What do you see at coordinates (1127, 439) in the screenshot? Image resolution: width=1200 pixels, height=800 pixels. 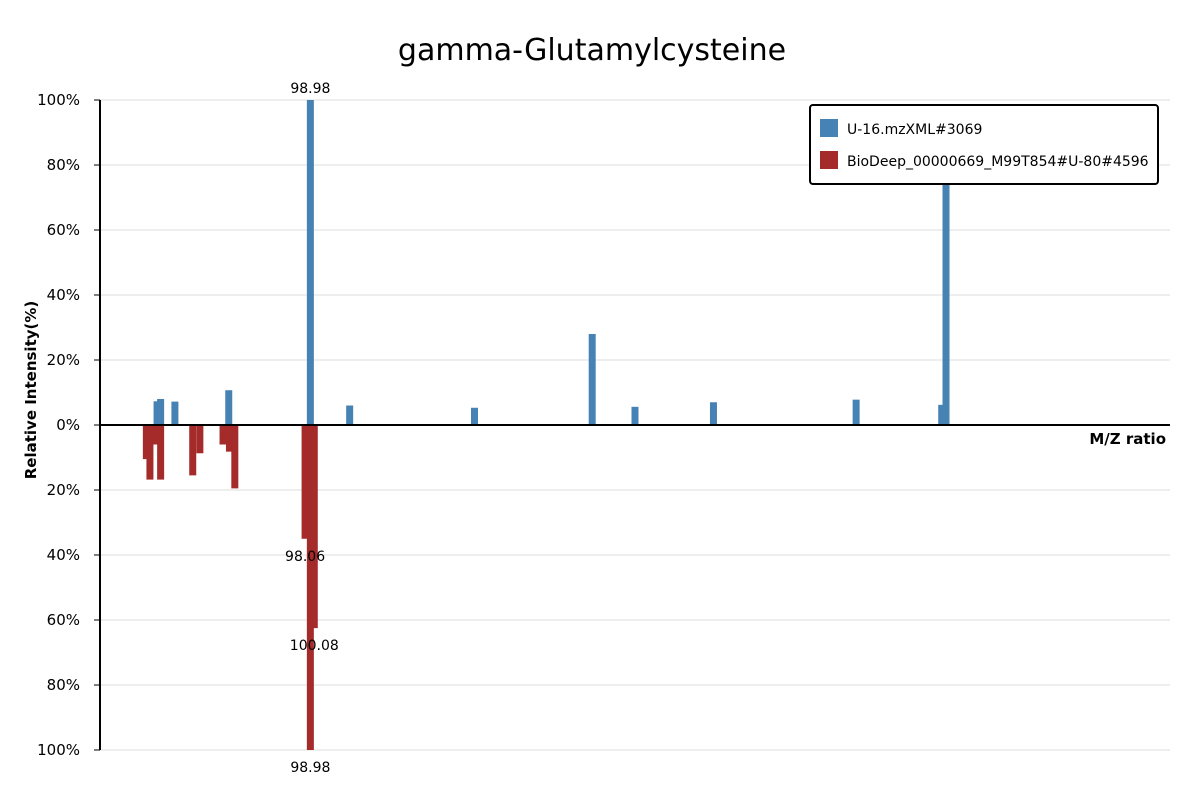 I see `x-axis-label: M/Z ratio` at bounding box center [1127, 439].